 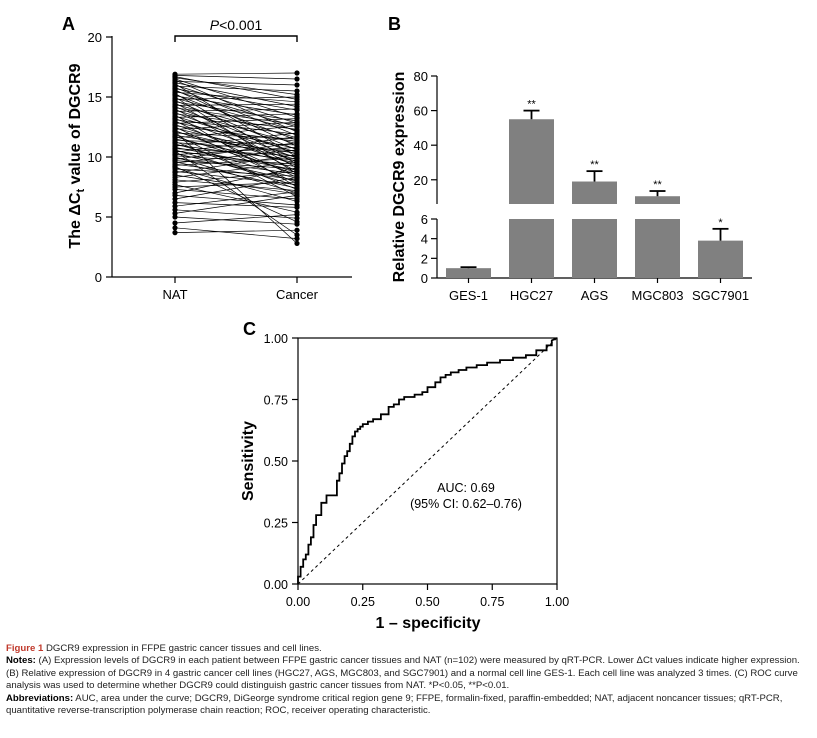 I want to click on panel-a-y-tick-label: 0, so click(x=98, y=277).